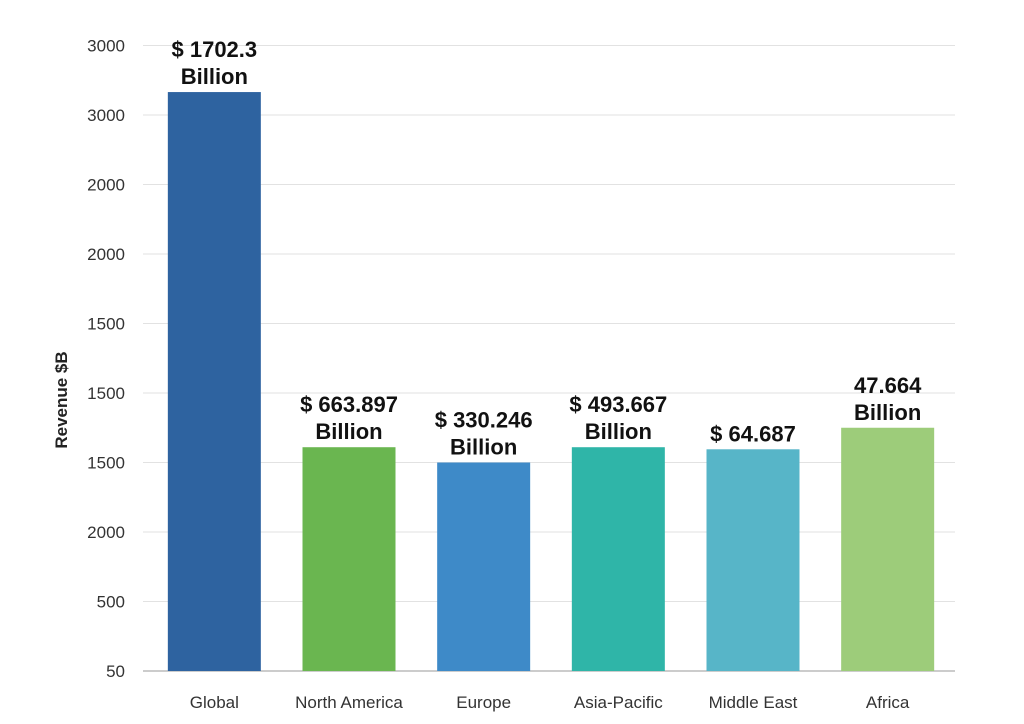 Image resolution: width=1024 pixels, height=724 pixels. Describe the element at coordinates (753, 433) in the screenshot. I see `data-label: $ 64.687` at that location.